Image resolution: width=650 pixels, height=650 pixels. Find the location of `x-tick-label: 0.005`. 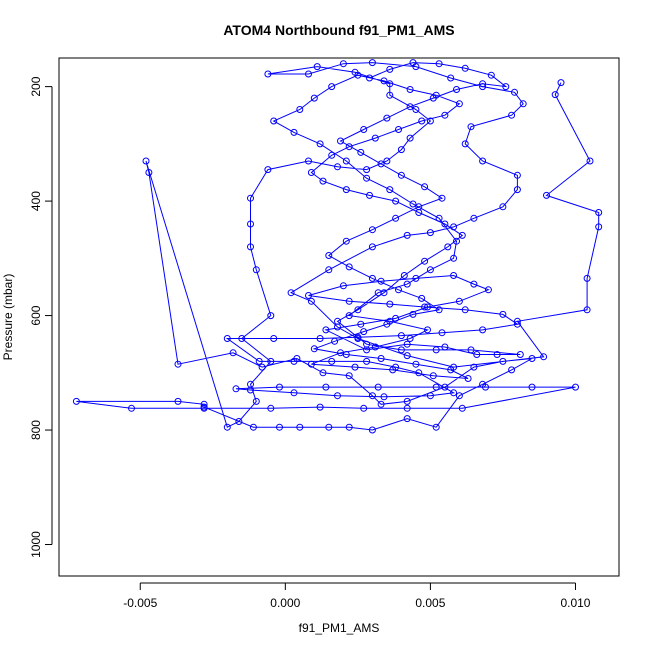

x-tick-label: 0.005 is located at coordinates (430, 603).